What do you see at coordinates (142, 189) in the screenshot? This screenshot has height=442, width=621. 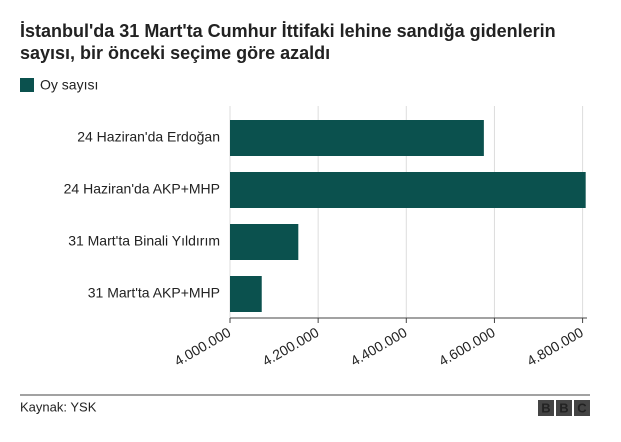 I see `y-tick-label: 24 Haziran'da AKP+MHP` at bounding box center [142, 189].